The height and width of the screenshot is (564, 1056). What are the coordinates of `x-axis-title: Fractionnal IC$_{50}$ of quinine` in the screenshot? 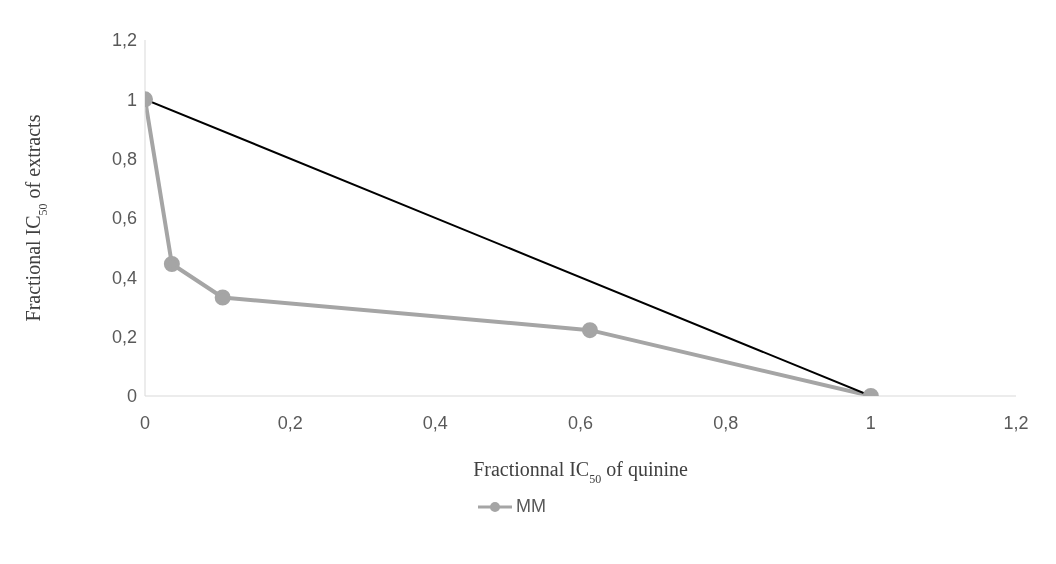 It's located at (580, 472).